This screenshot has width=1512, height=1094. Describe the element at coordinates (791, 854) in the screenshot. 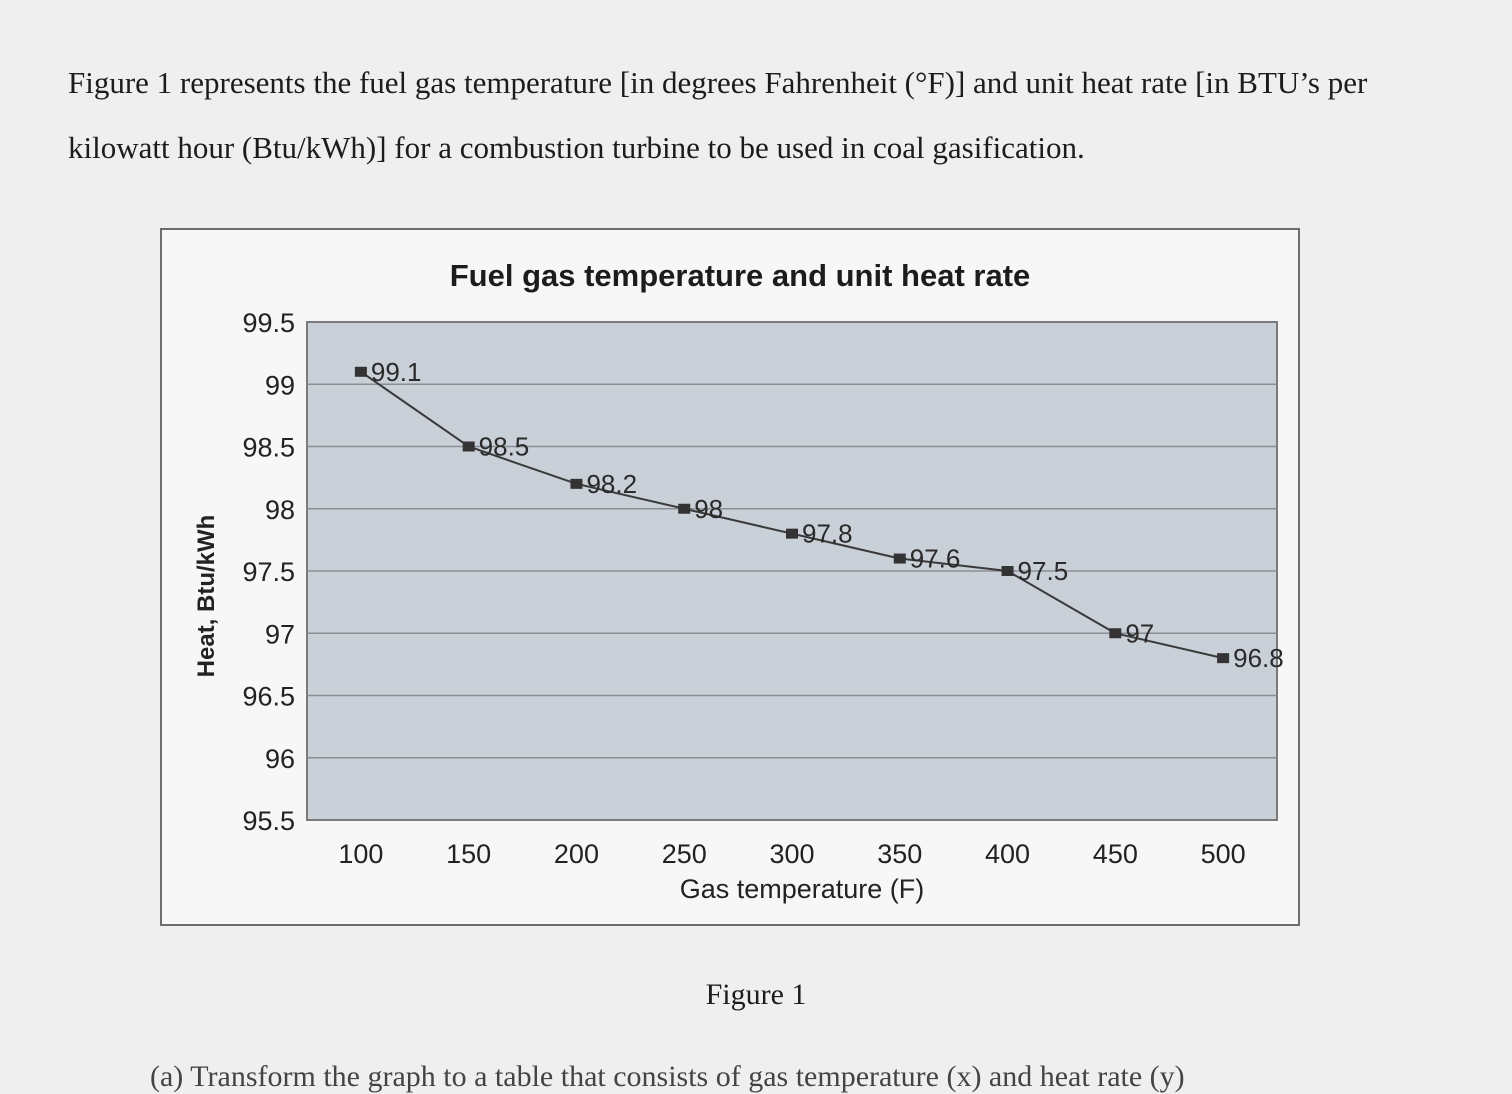

I see `x-tick-label: 300` at that location.